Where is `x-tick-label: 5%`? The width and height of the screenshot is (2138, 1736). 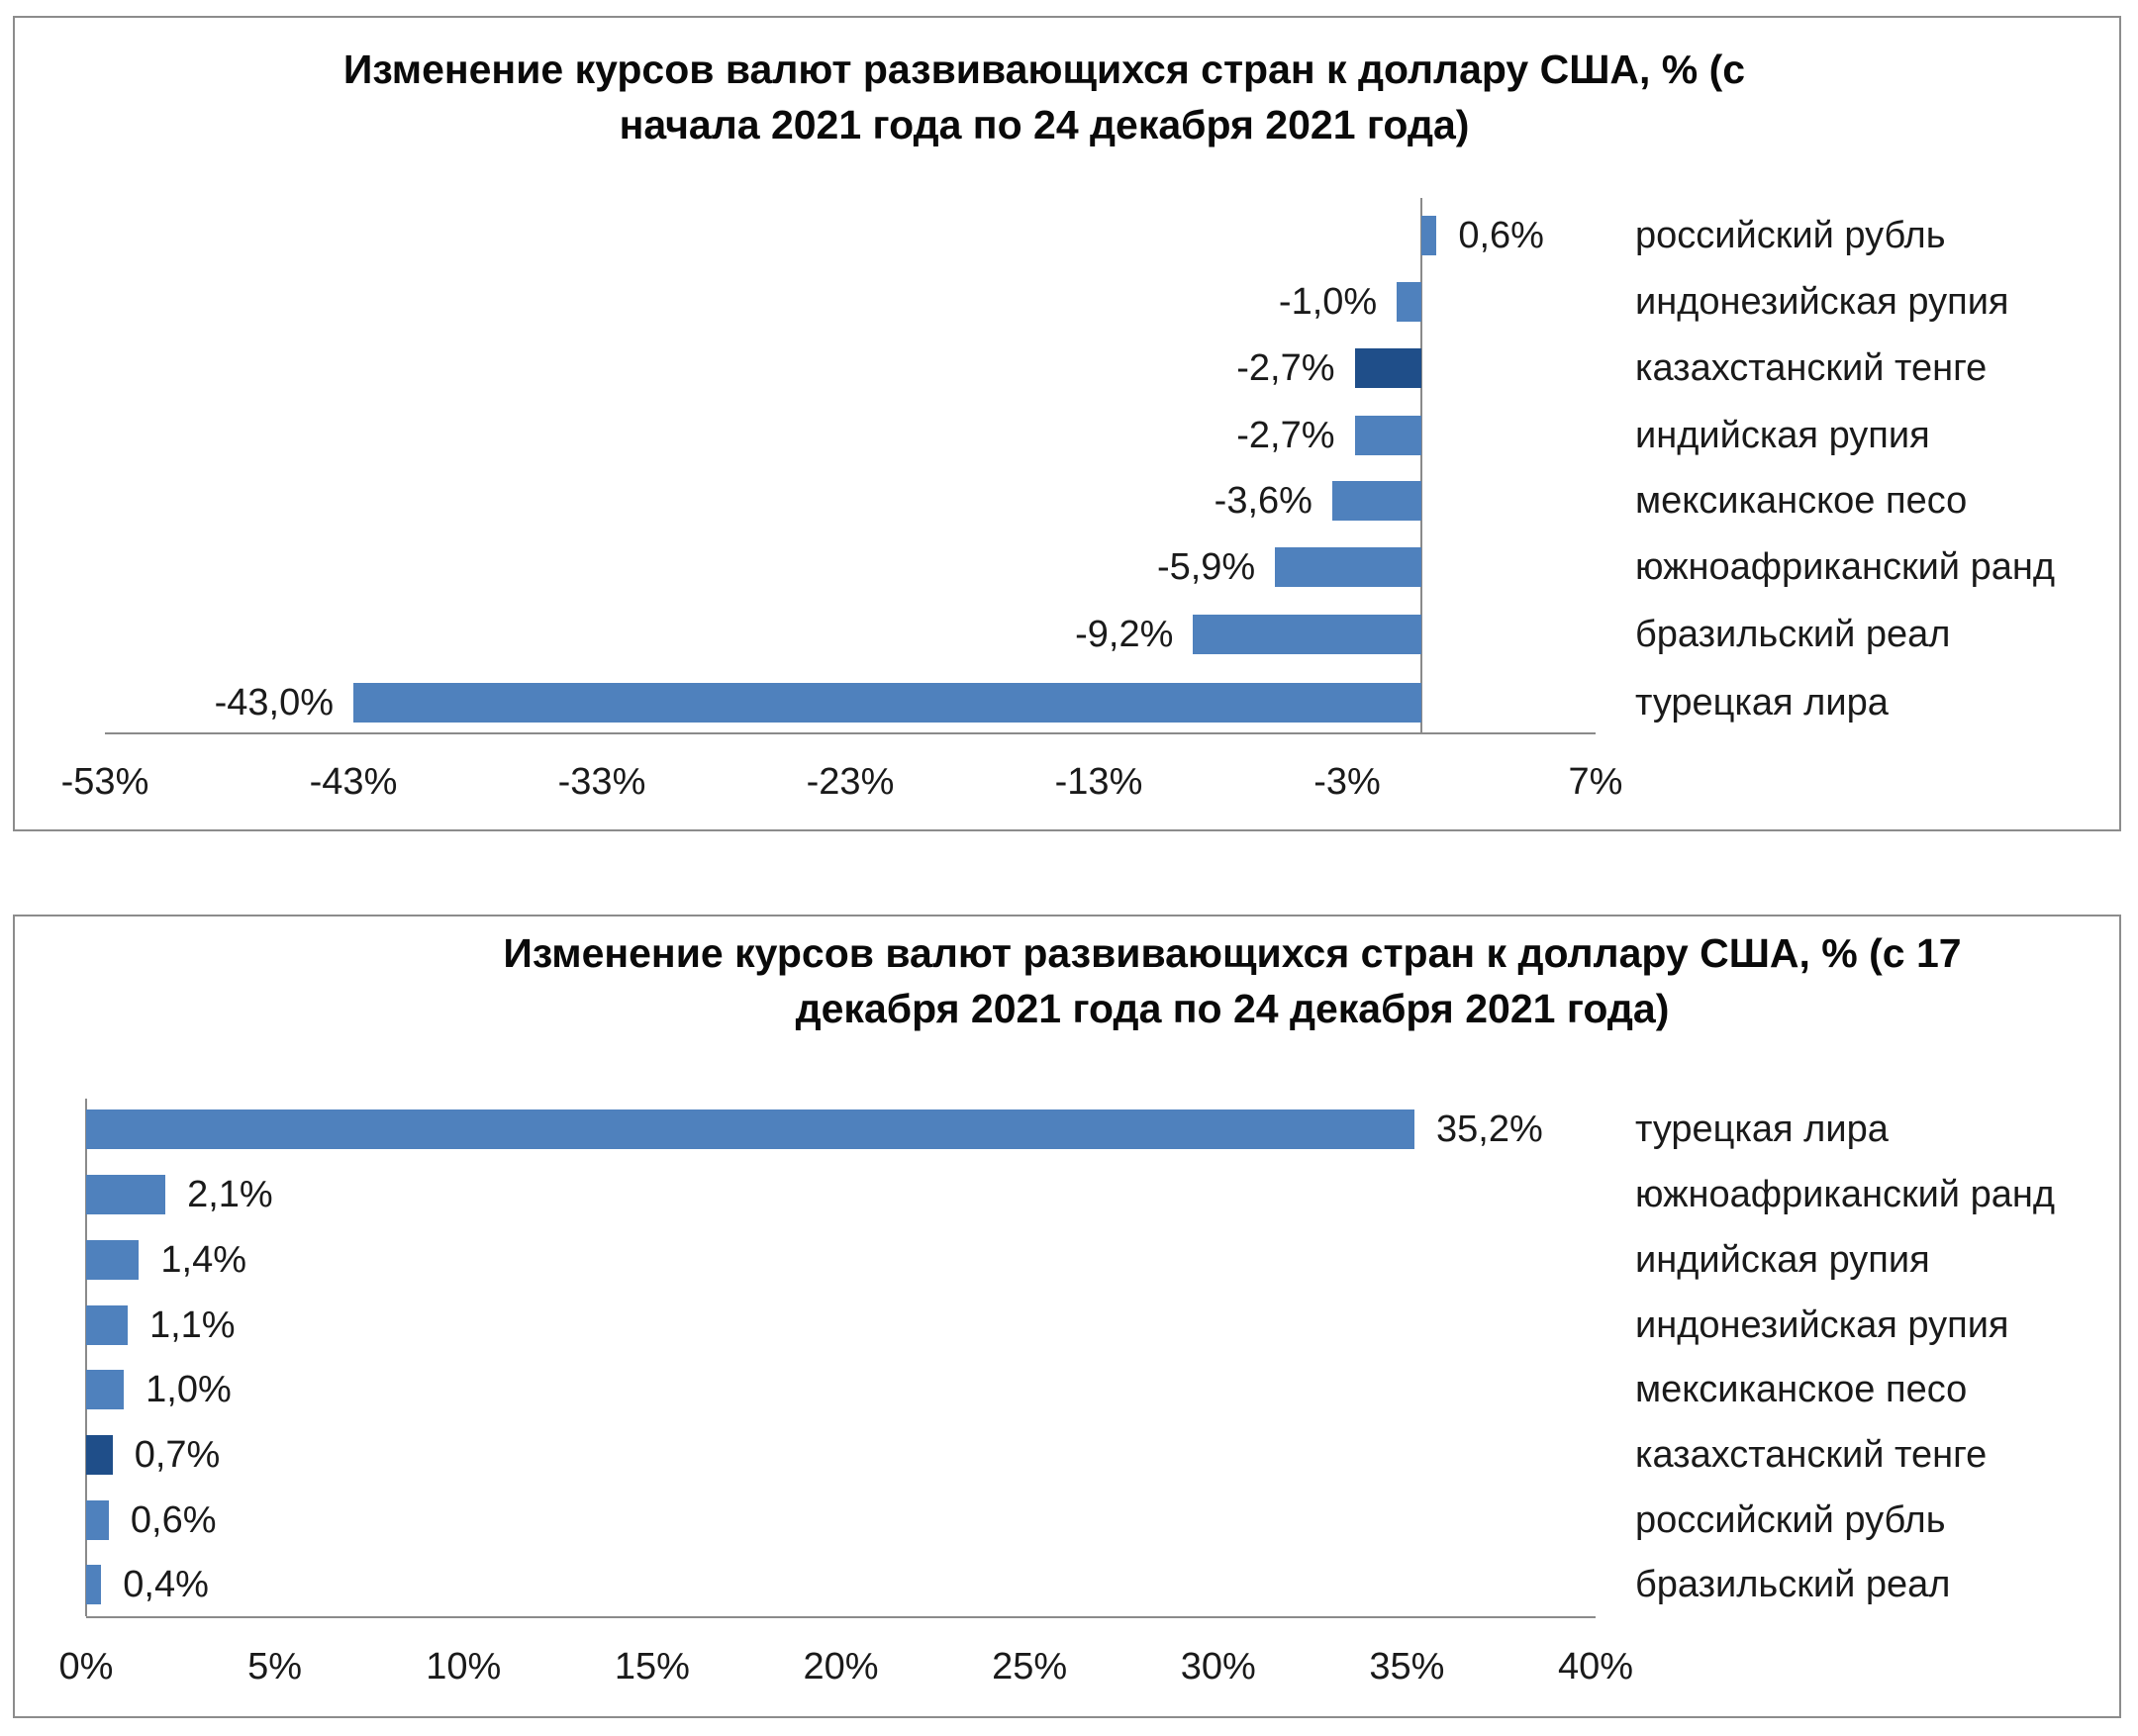
x-tick-label: 5% is located at coordinates (275, 1667).